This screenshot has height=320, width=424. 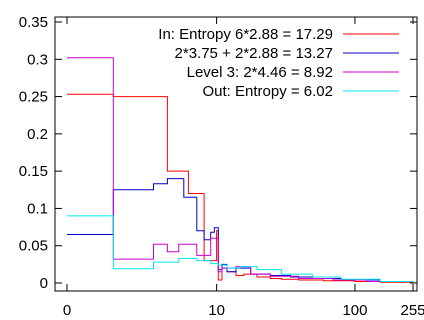 I want to click on legend-label-3: Level 3: 2*4.46 = 8.92, so click(x=260, y=72).